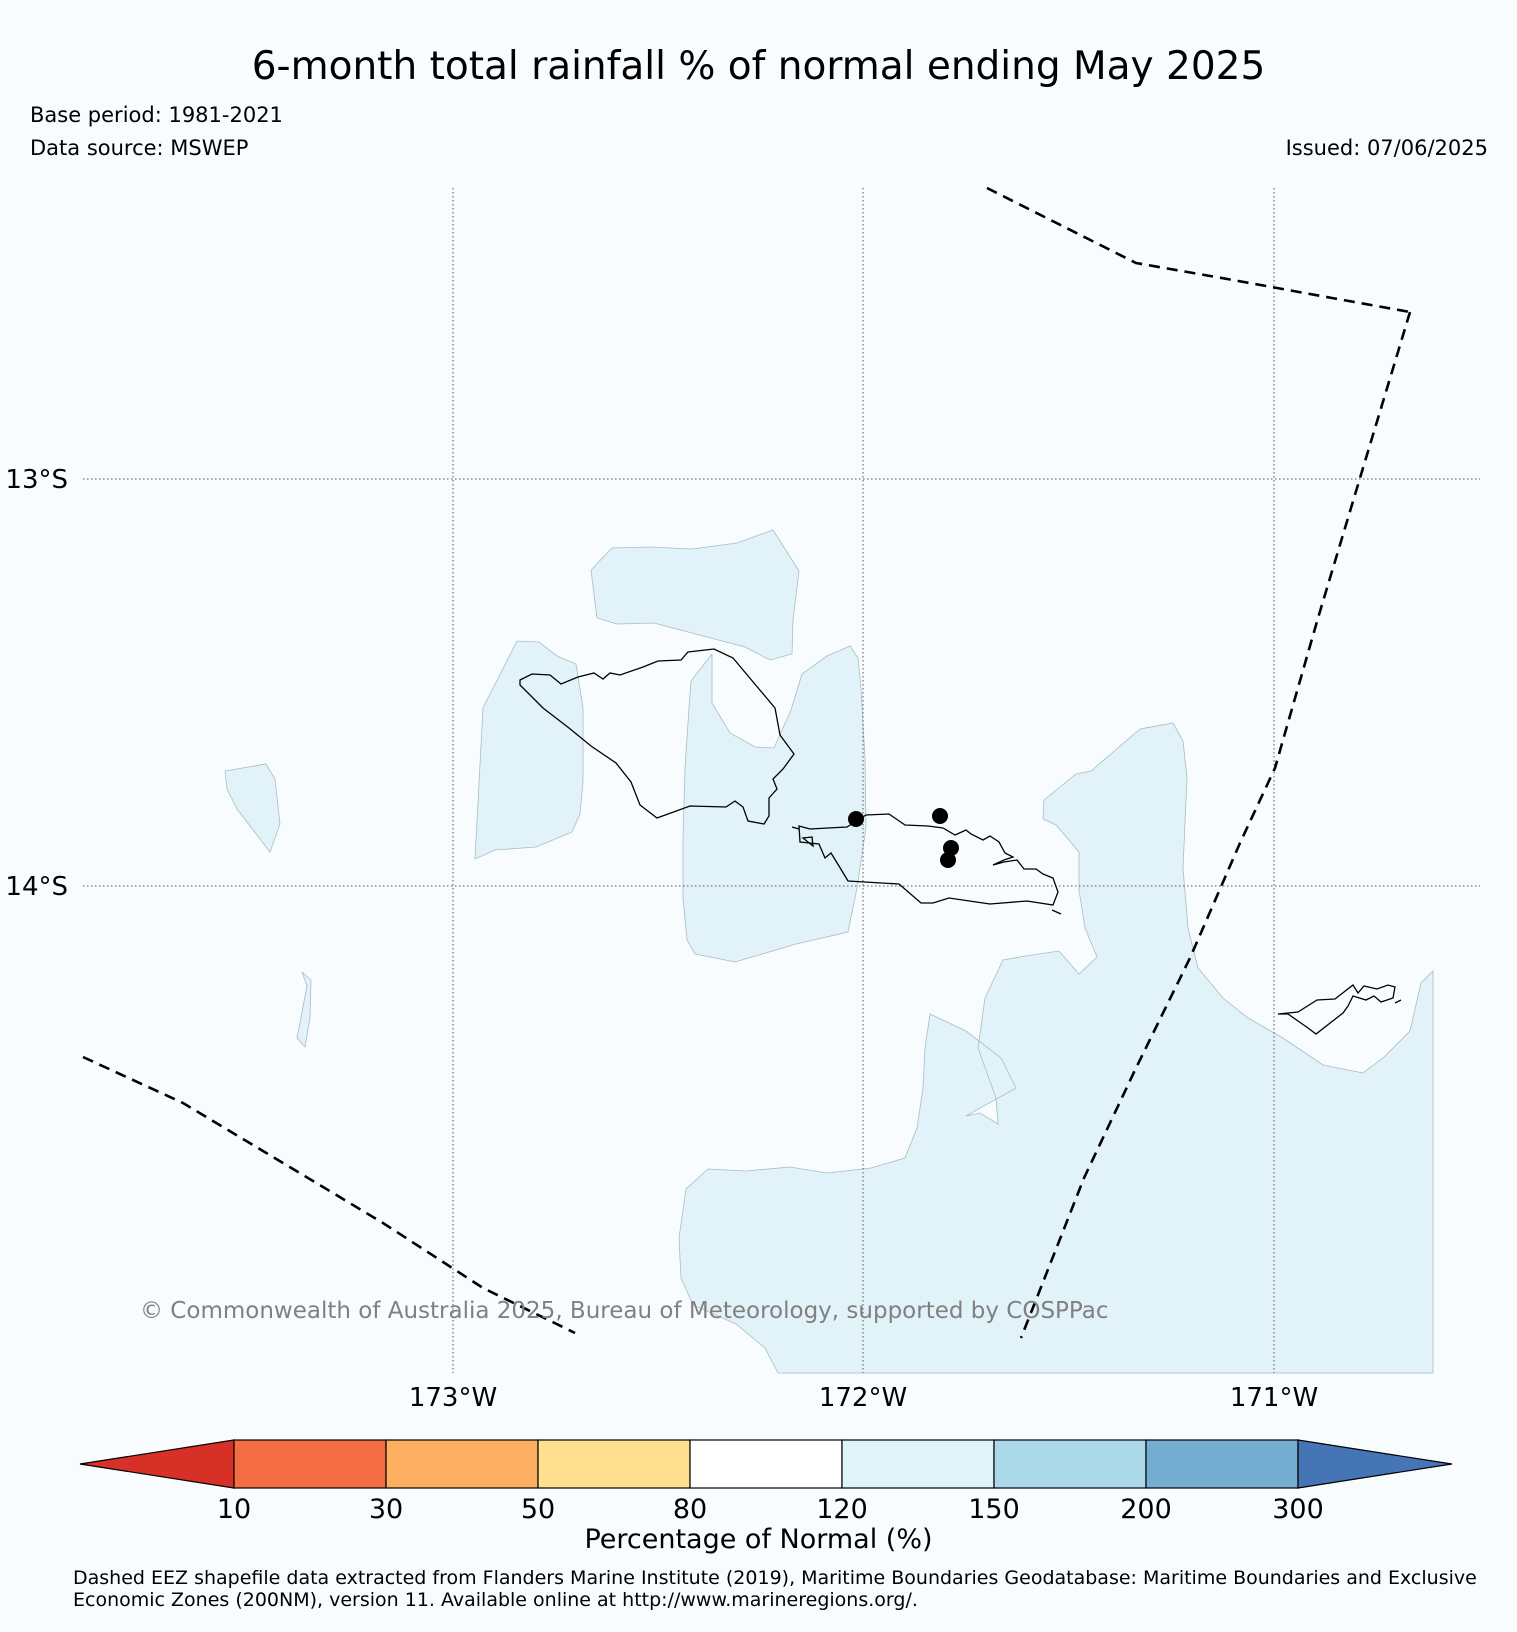 This screenshot has height=1632, width=1517. I want to click on lon-label-173w: 173°W, so click(453, 1398).